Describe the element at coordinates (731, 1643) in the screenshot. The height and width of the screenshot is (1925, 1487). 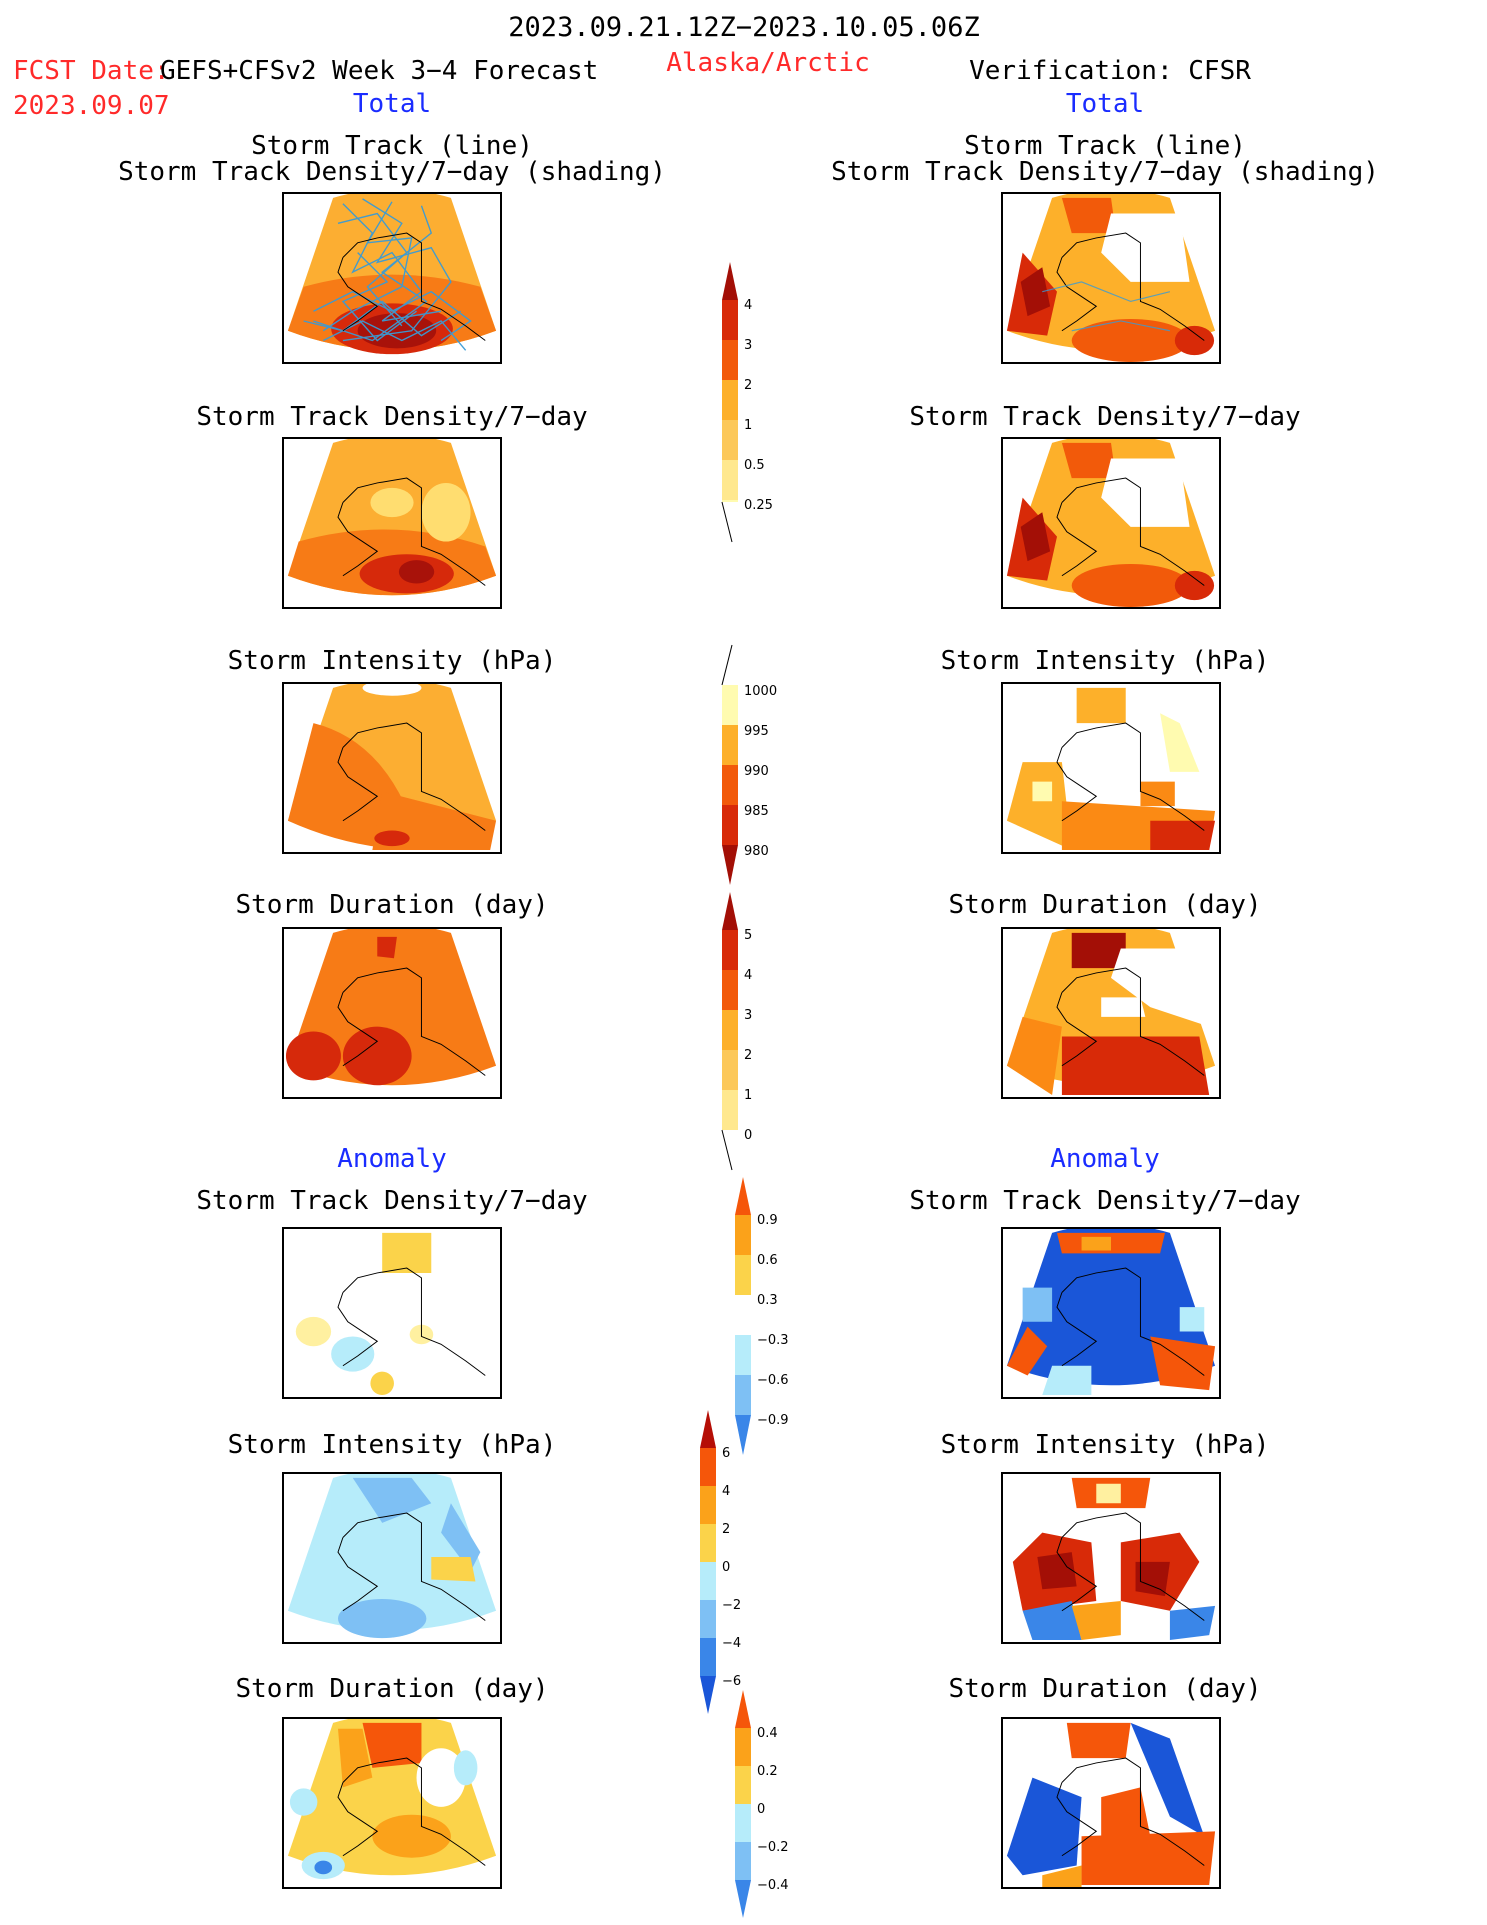
I see `intensity-anom-tick: −4` at that location.